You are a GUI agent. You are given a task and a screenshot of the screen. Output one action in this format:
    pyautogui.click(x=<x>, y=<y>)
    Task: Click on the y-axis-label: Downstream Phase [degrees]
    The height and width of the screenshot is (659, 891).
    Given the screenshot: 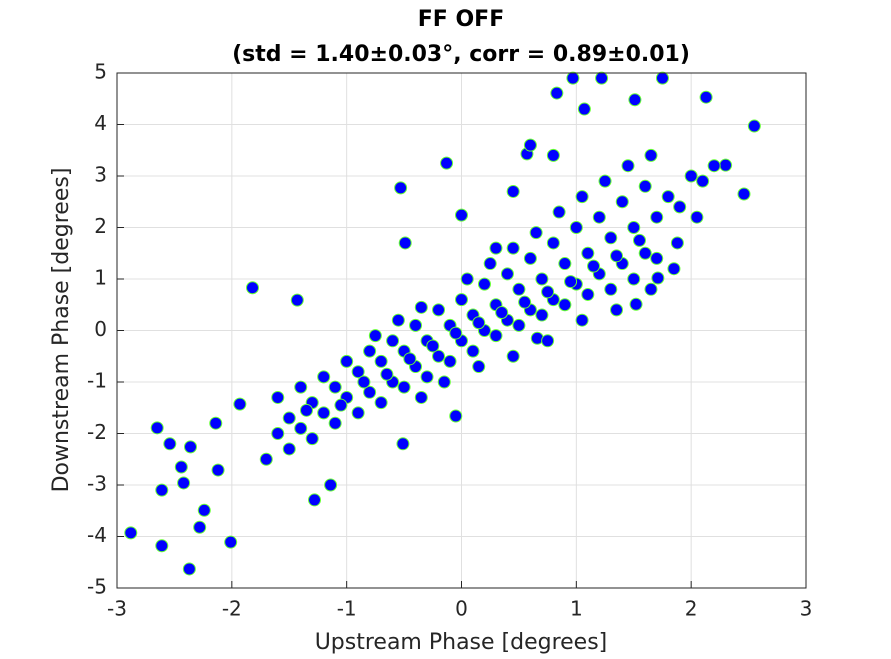 What is the action you would take?
    pyautogui.click(x=61, y=330)
    